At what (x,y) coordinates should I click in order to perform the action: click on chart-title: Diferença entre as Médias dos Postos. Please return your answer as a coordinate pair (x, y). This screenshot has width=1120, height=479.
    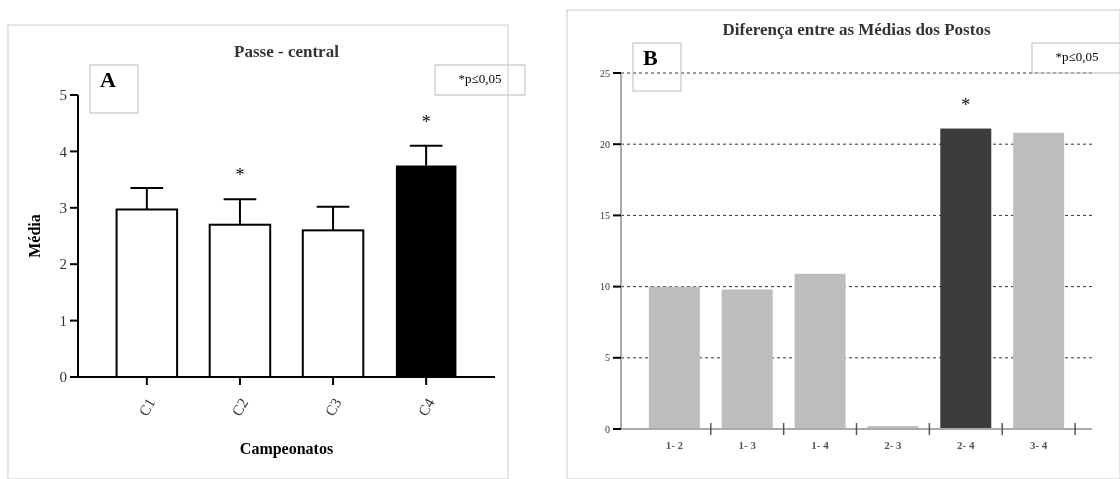
    Looking at the image, I should click on (856, 29).